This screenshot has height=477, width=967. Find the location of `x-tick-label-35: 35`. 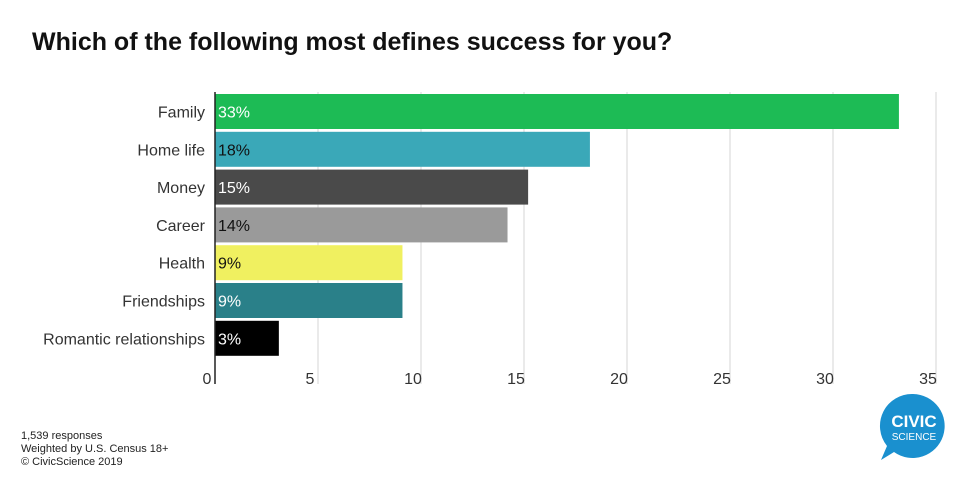

x-tick-label-35: 35 is located at coordinates (928, 379).